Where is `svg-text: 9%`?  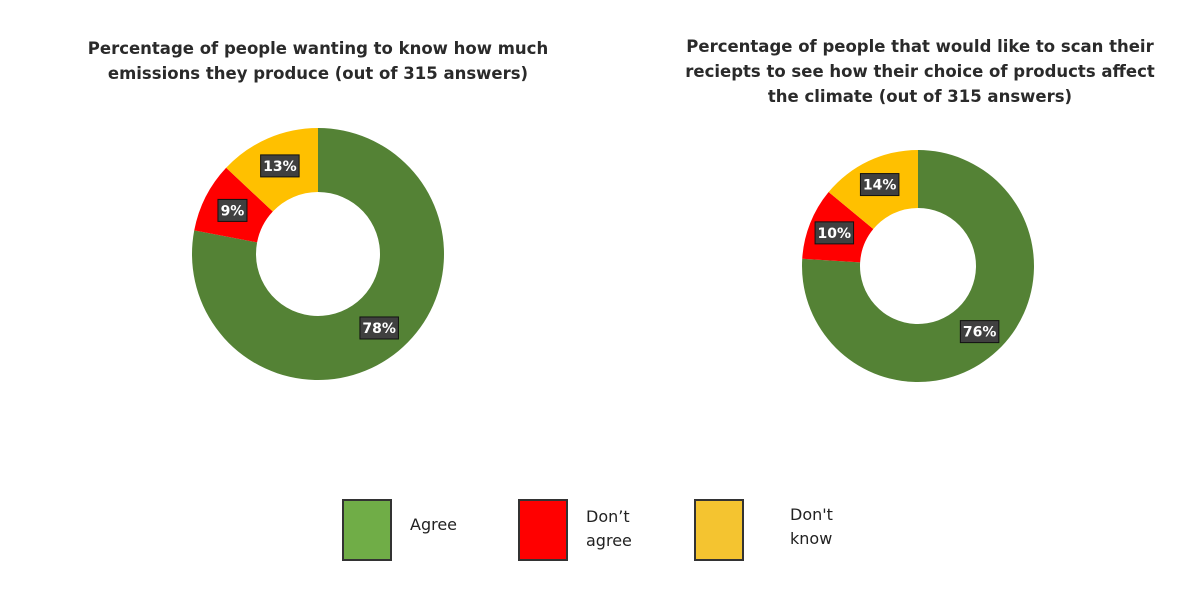
svg-text: 9% is located at coordinates (233, 211).